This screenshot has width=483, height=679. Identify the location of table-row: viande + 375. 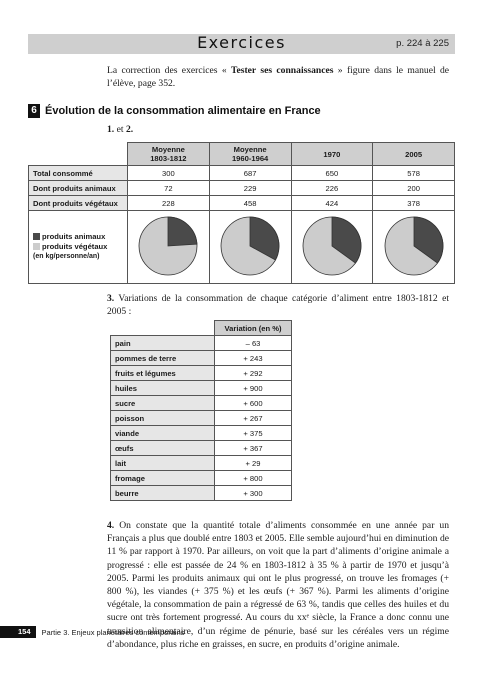
(201, 433).